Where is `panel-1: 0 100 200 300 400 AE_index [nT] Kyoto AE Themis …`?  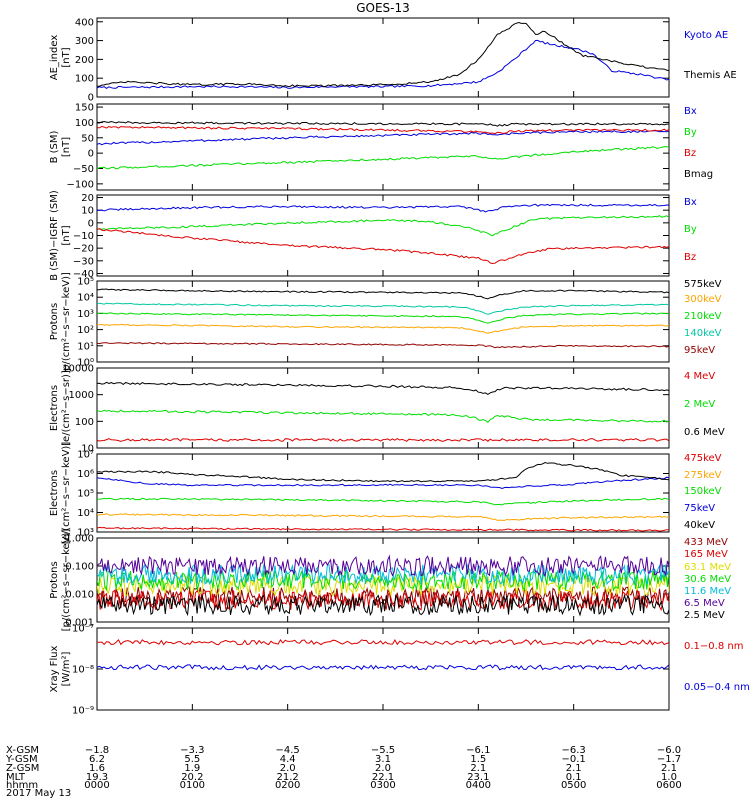
panel-1: 0 100 200 300 400 AE_index [nT] Kyoto AE Themis … is located at coordinates (393, 60).